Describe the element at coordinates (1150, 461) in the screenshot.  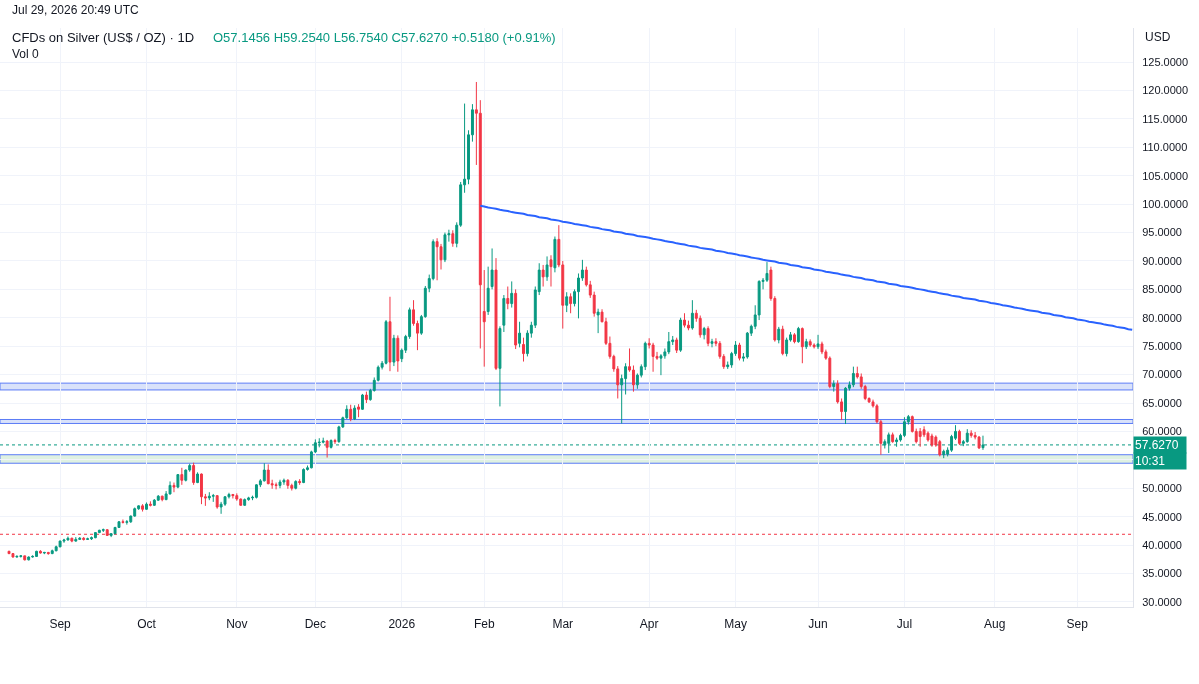
I see `text: 10:31` at that location.